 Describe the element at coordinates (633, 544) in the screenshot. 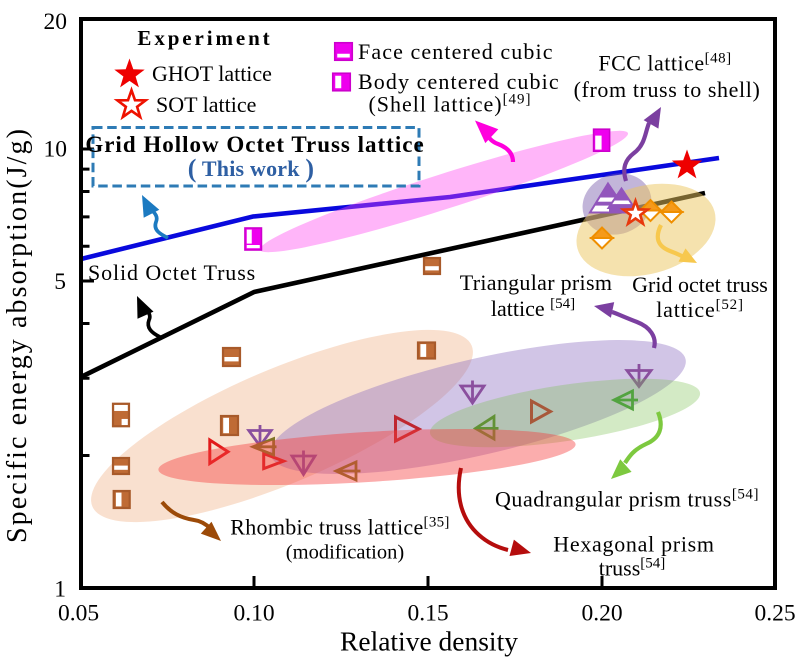

I see `svg-text: Hexagonal prism` at that location.